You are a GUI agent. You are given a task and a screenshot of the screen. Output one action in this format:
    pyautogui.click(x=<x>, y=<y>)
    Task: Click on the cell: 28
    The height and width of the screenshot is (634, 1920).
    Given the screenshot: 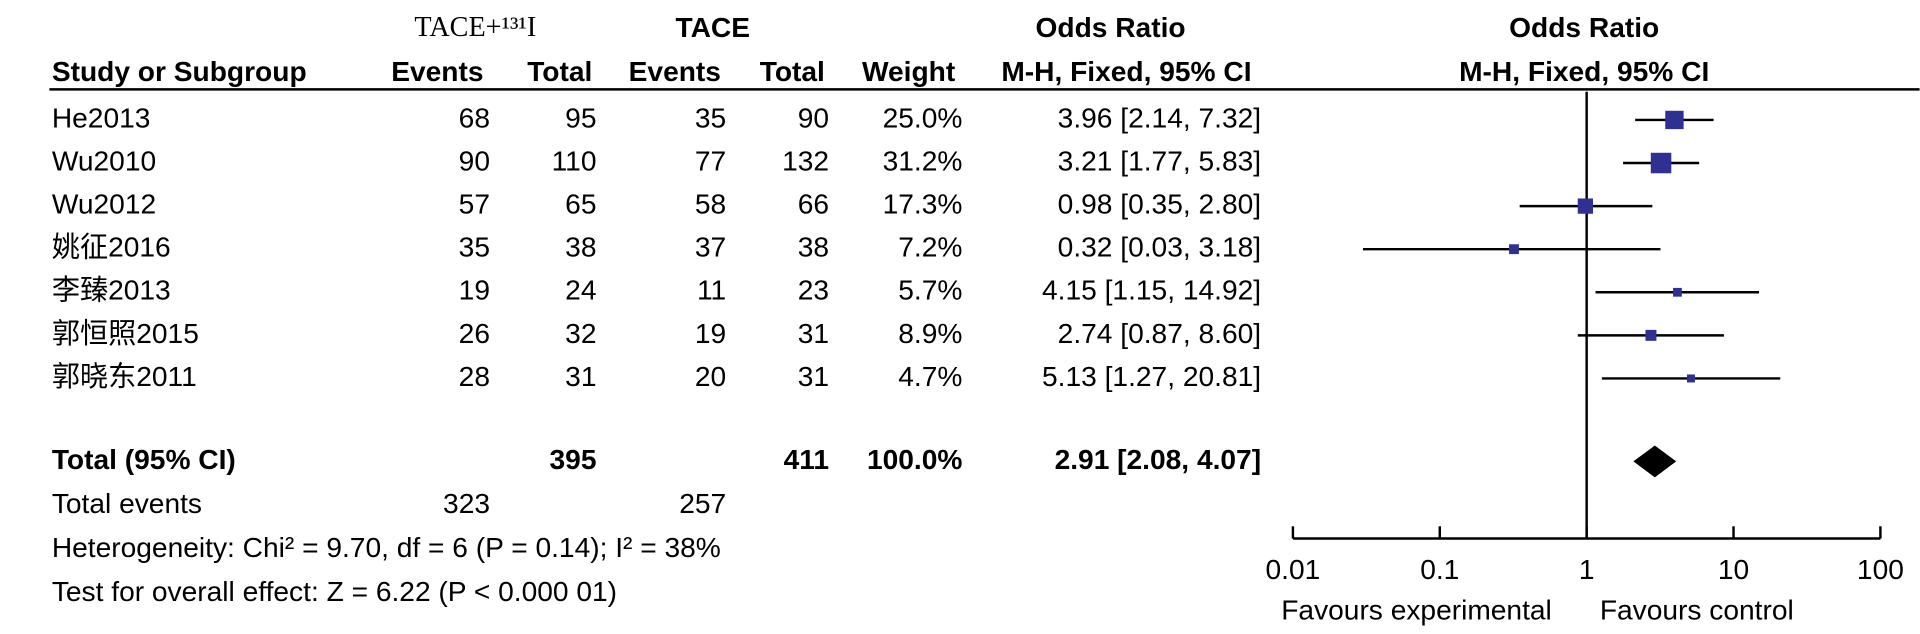 What is the action you would take?
    pyautogui.click(x=474, y=376)
    